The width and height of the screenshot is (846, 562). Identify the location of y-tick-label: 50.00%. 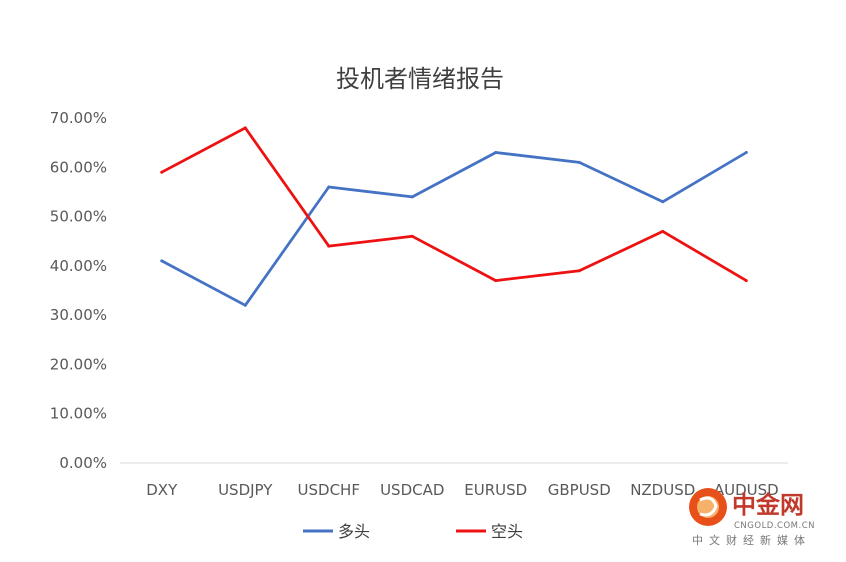
(78, 217).